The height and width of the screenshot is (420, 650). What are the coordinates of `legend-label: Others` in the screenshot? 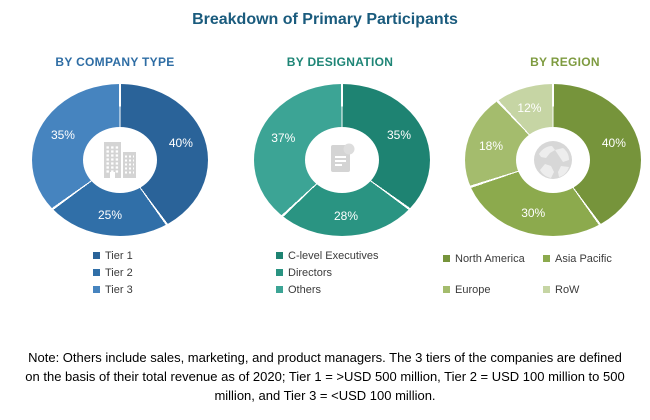 It's located at (305, 289).